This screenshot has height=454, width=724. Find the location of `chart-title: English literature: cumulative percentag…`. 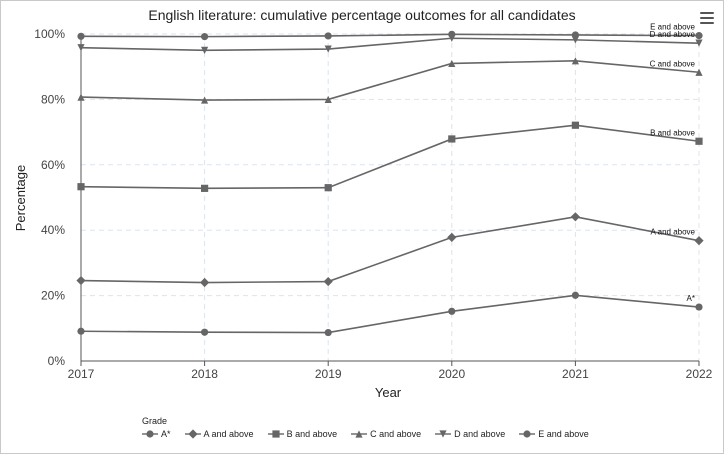

chart-title: English literature: cumulative percentag… is located at coordinates (362, 15).